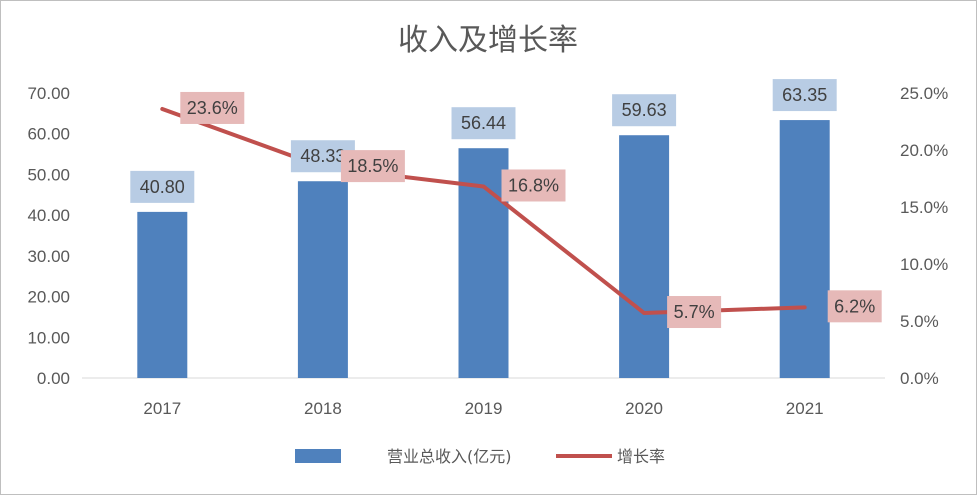 Image resolution: width=977 pixels, height=495 pixels. I want to click on x-tick-label: 2020, so click(644, 408).